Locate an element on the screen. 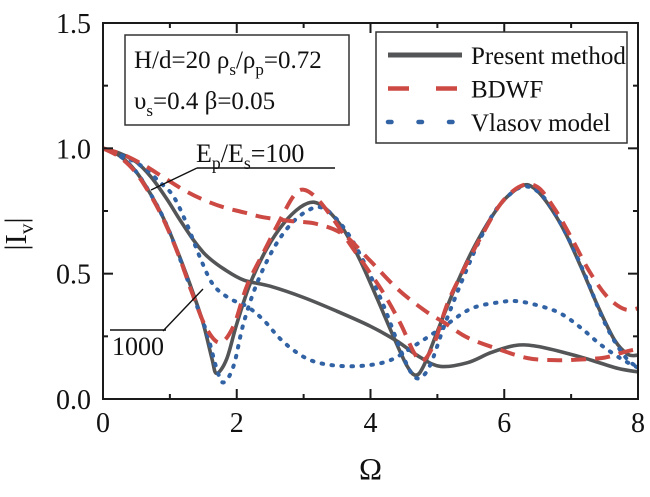 Image resolution: width=650 pixels, height=497 pixels. x-tick-label: 4 is located at coordinates (371, 423).